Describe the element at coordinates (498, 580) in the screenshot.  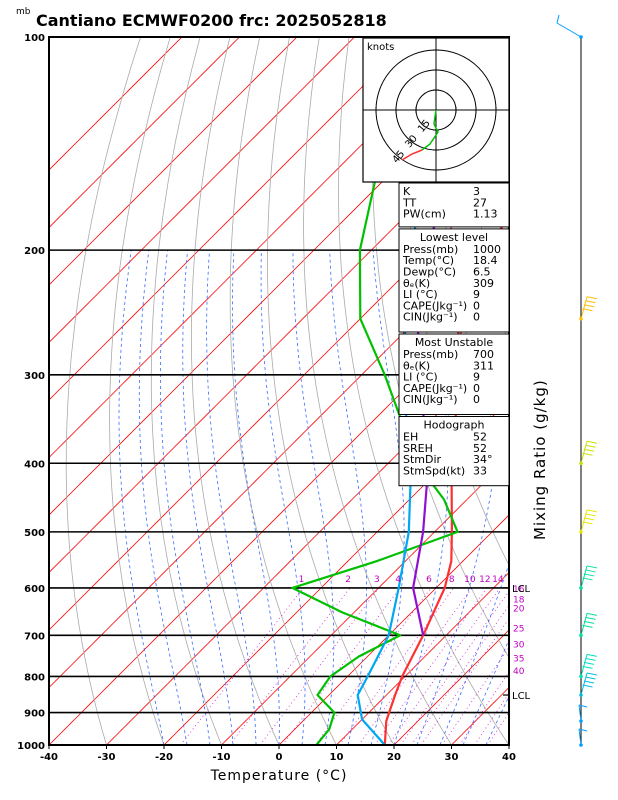
I see `mixing-ratio-label: 14` at that location.